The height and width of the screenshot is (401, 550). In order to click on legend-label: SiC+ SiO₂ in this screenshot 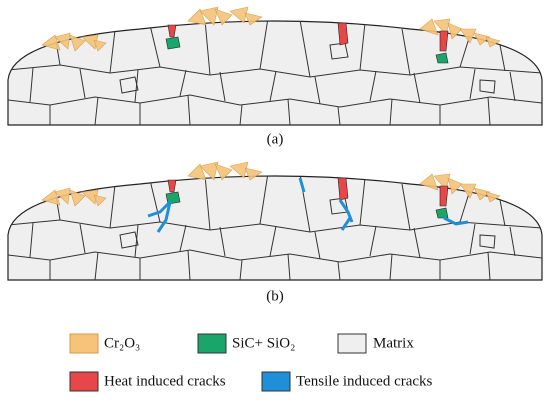, I will do `click(263, 343)`.